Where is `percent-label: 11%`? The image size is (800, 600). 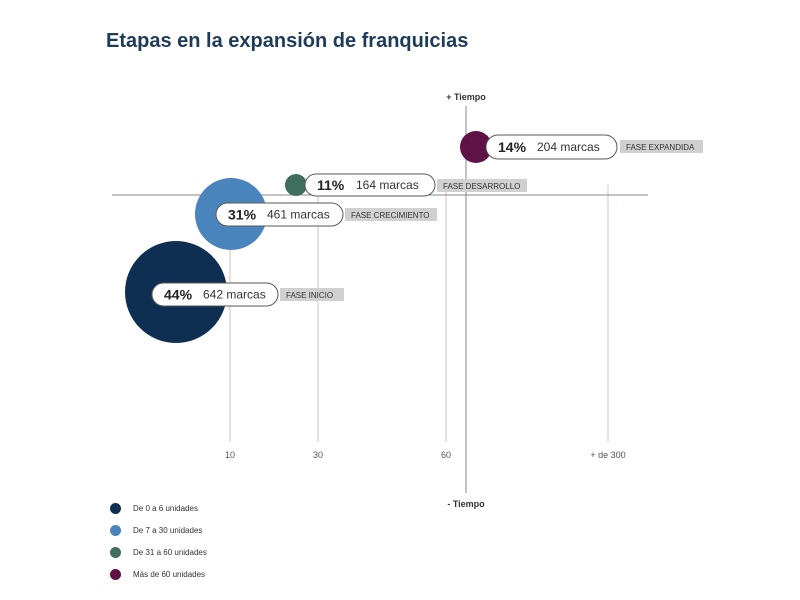
percent-label: 11% is located at coordinates (331, 185).